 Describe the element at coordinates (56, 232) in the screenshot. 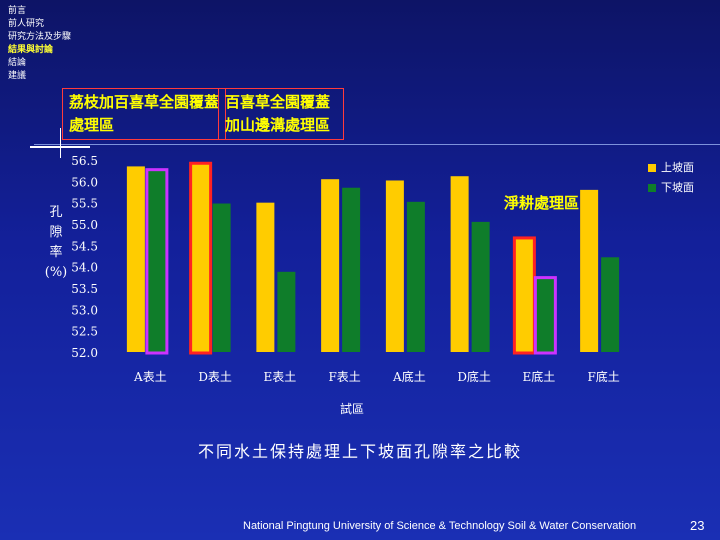

I see `y-axis-label-char: 隙` at that location.